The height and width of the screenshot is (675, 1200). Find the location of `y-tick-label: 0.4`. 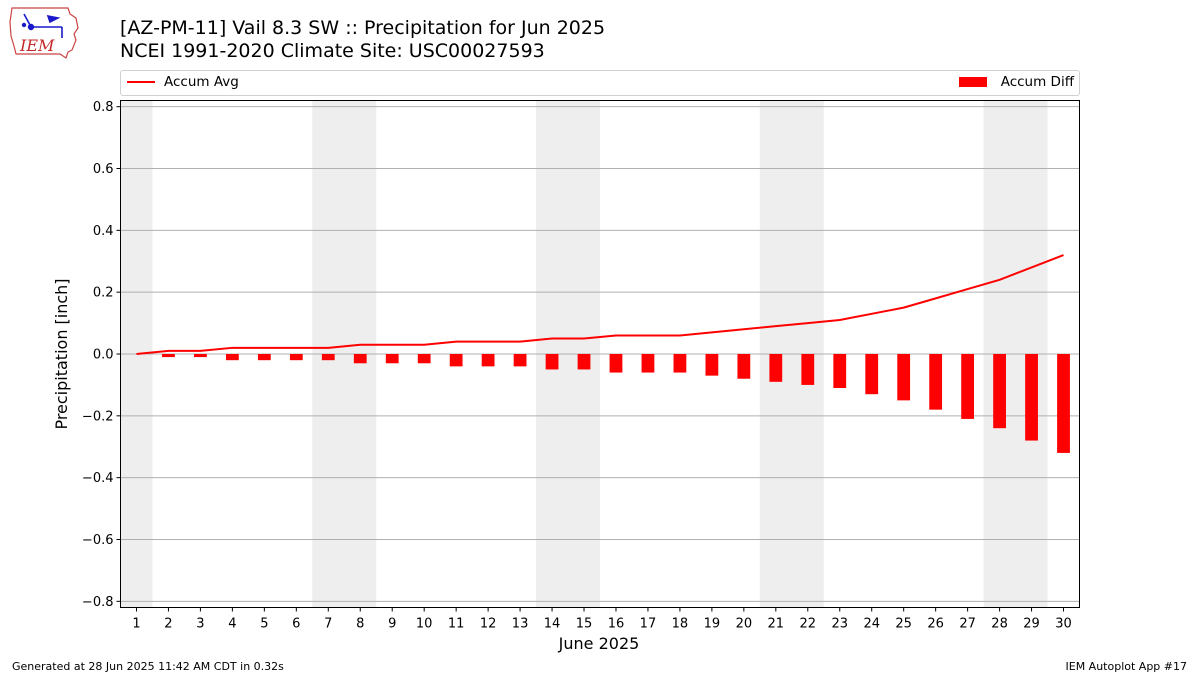

y-tick-label: 0.4 is located at coordinates (103, 231).